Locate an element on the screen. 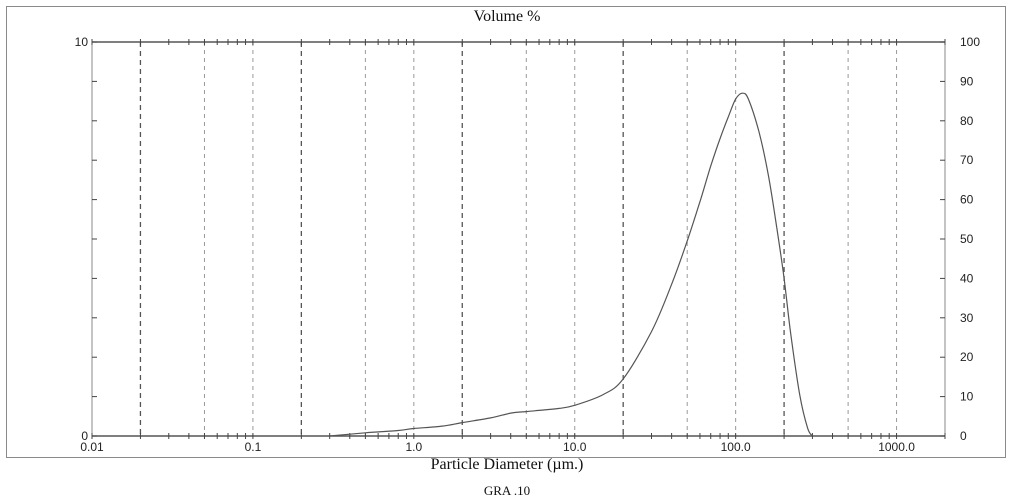 The height and width of the screenshot is (503, 1014). y-right-tick-label: 0 is located at coordinates (963, 436).